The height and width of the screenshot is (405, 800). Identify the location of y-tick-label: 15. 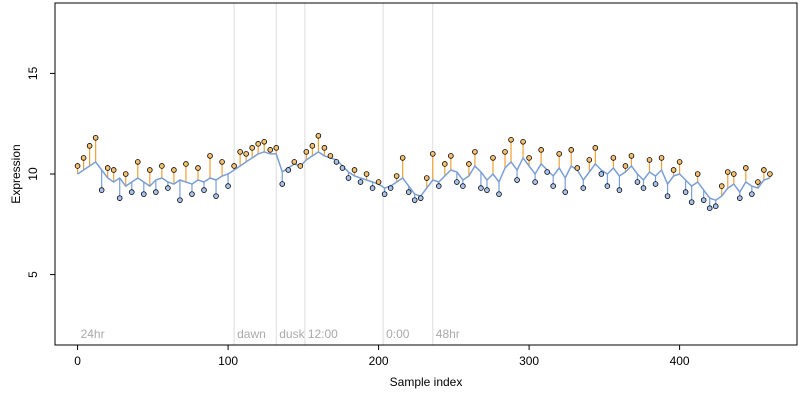
(33, 73).